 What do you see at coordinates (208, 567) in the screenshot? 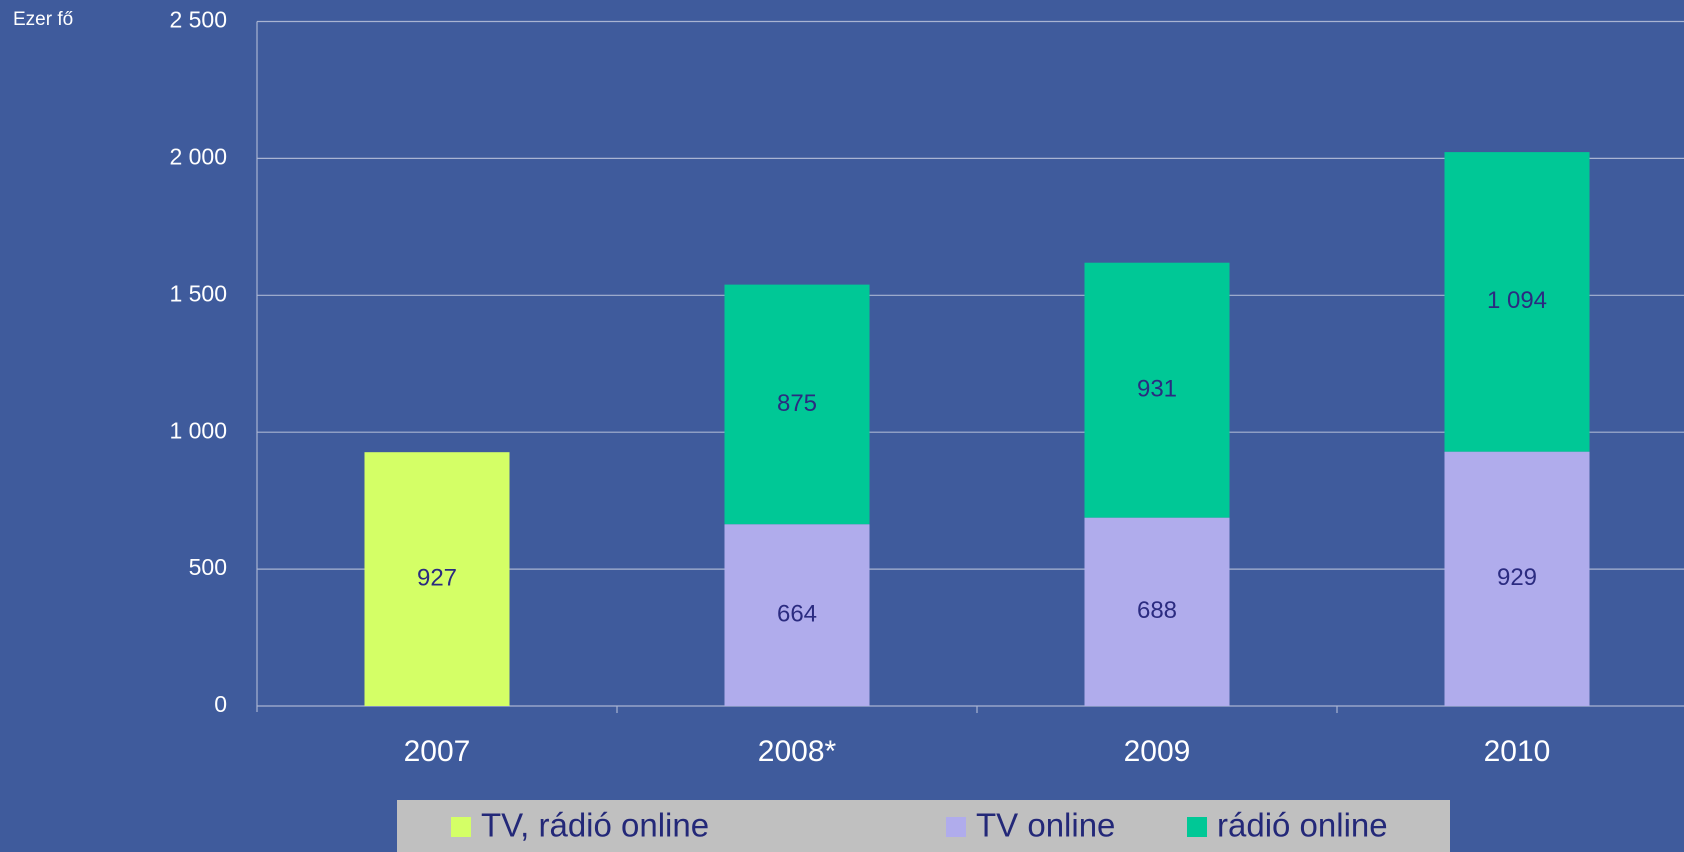
I see `y-tick-label: 500` at bounding box center [208, 567].